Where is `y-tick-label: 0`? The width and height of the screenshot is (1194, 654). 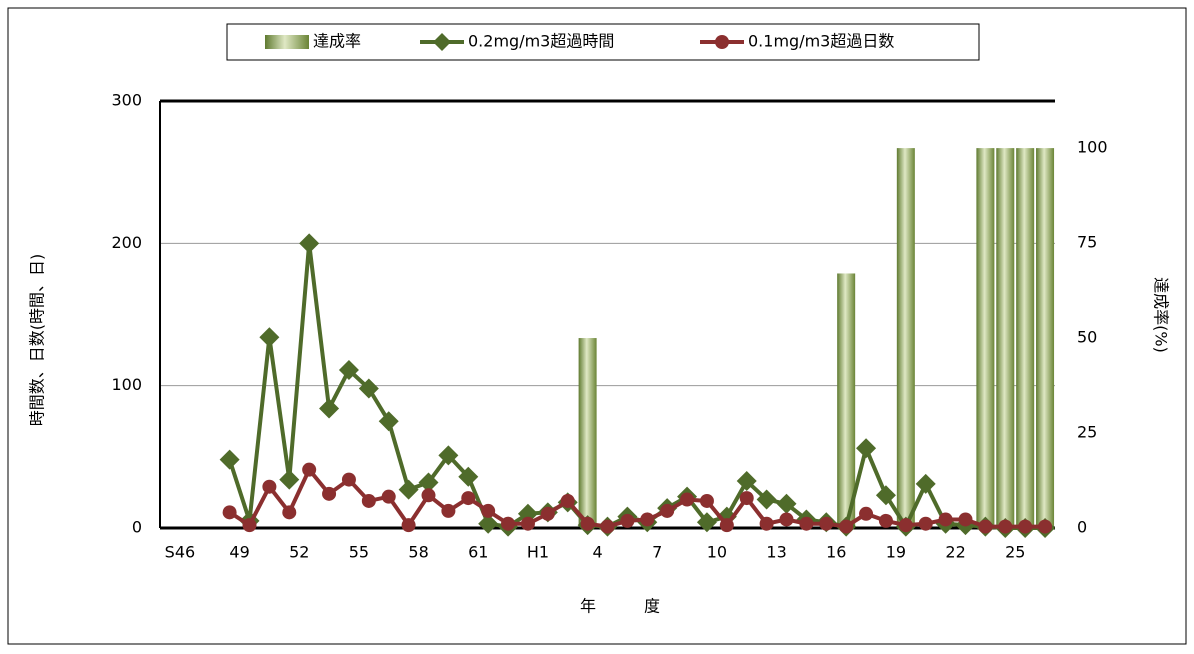
y-tick-label: 0 is located at coordinates (137, 527).